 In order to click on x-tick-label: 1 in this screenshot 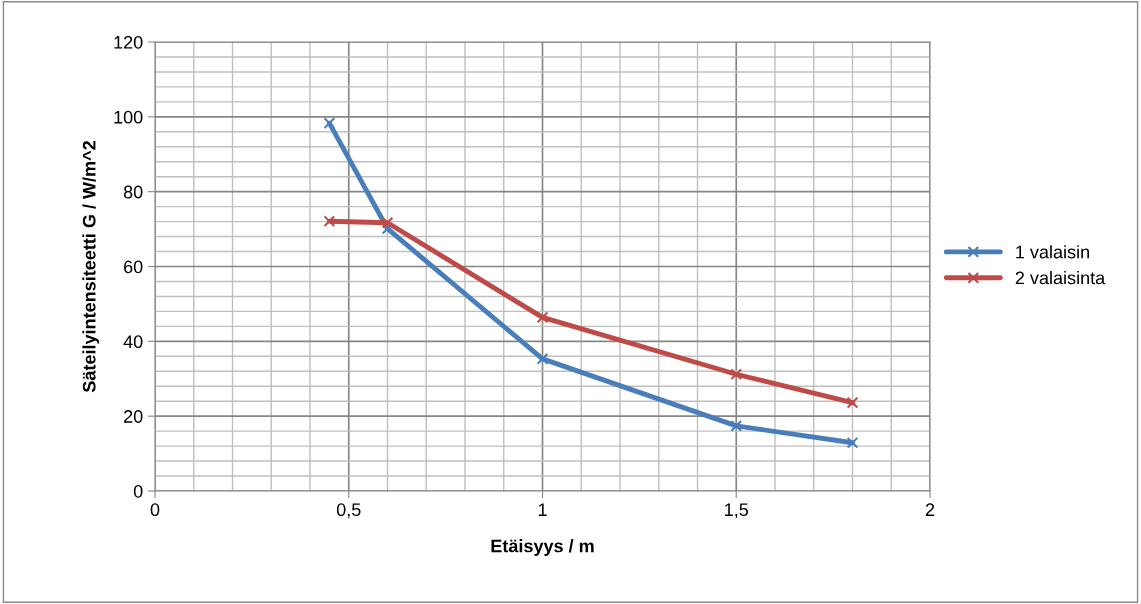, I will do `click(542, 509)`.